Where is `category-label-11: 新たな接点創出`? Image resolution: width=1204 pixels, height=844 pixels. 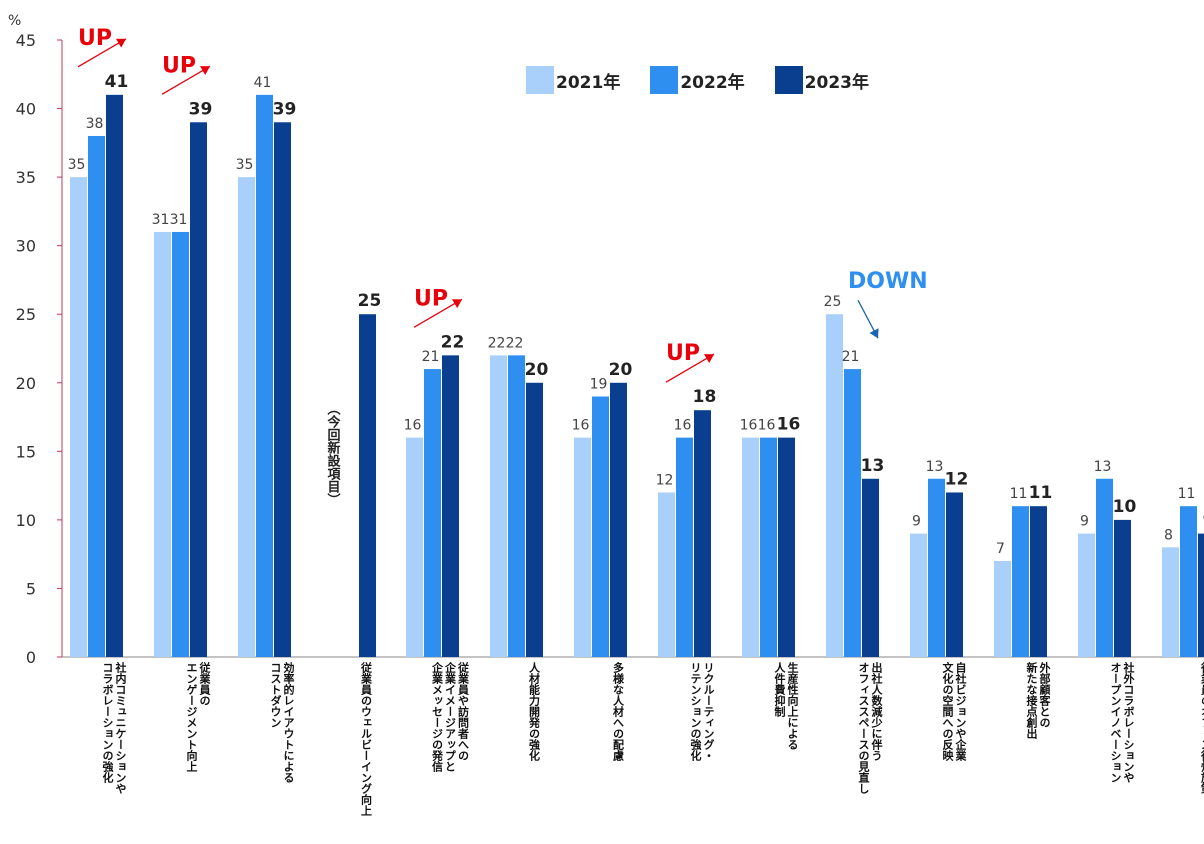
category-label-11: 新たな接点創出 is located at coordinates (1032, 700).